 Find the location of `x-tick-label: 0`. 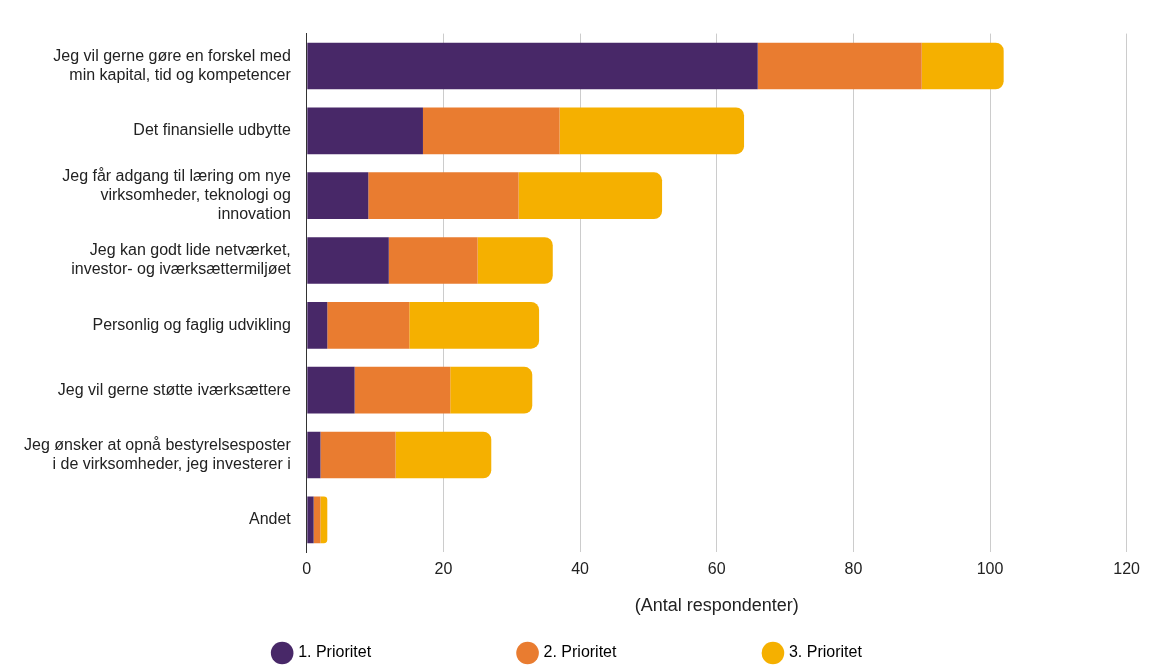

x-tick-label: 0 is located at coordinates (307, 569).